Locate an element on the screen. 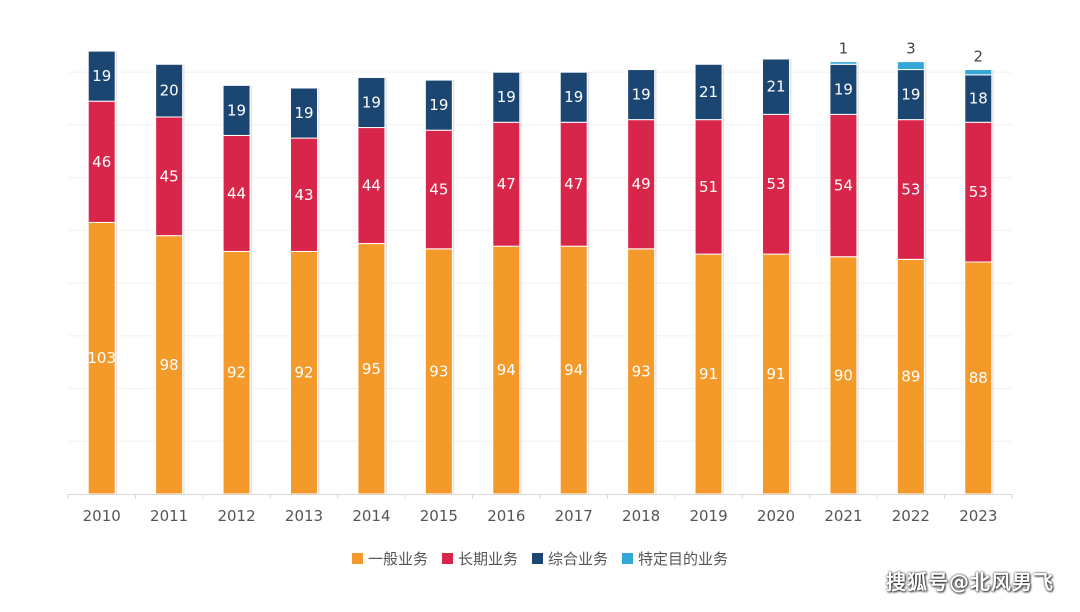  legend-item: 综合业务 is located at coordinates (570, 558).